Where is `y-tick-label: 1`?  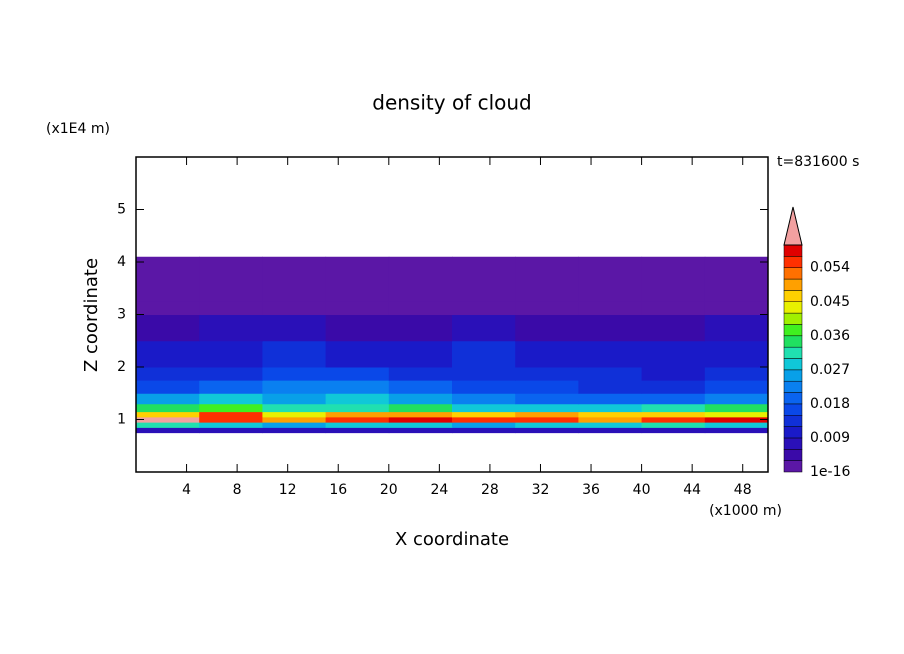
y-tick-label: 1 is located at coordinates (121, 420).